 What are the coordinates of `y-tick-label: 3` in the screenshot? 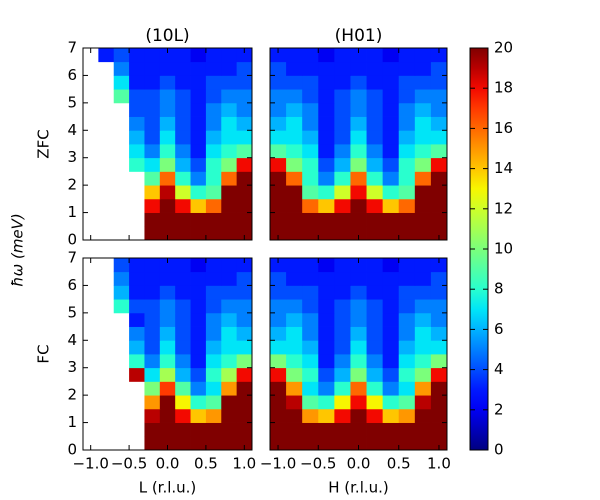 It's located at (72, 367).